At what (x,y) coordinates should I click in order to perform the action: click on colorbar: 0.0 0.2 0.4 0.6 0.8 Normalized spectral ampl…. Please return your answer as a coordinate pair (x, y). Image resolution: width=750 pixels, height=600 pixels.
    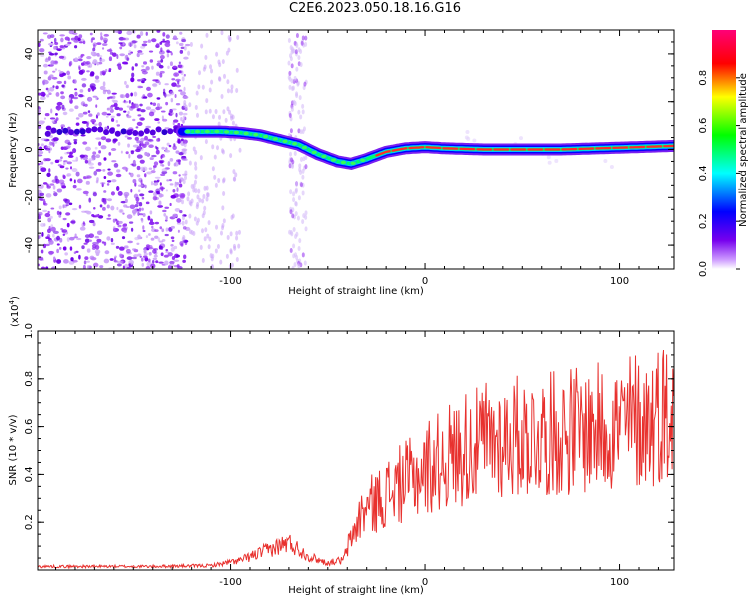
    Looking at the image, I should click on (723, 153).